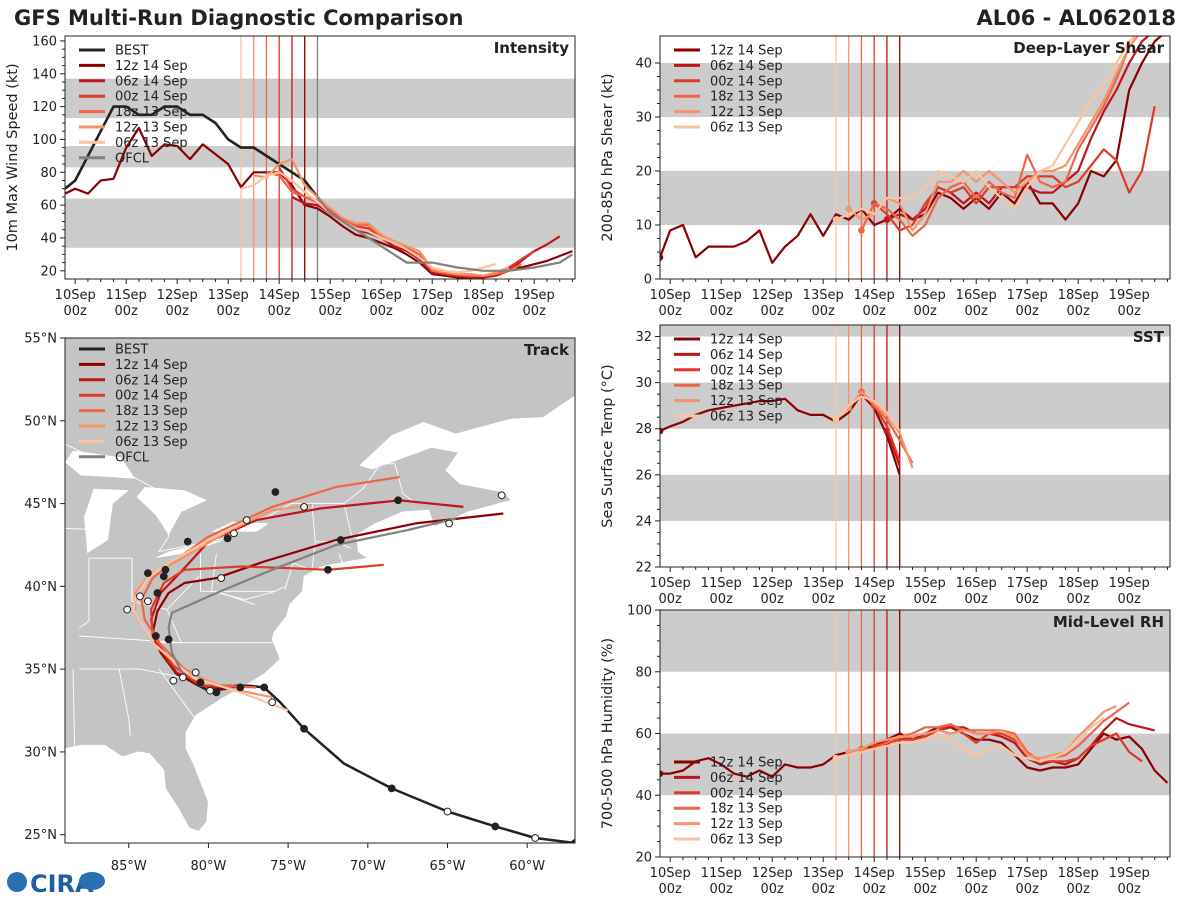  What do you see at coordinates (643, 734) in the screenshot?
I see `y-tick-label: 60` at bounding box center [643, 734].